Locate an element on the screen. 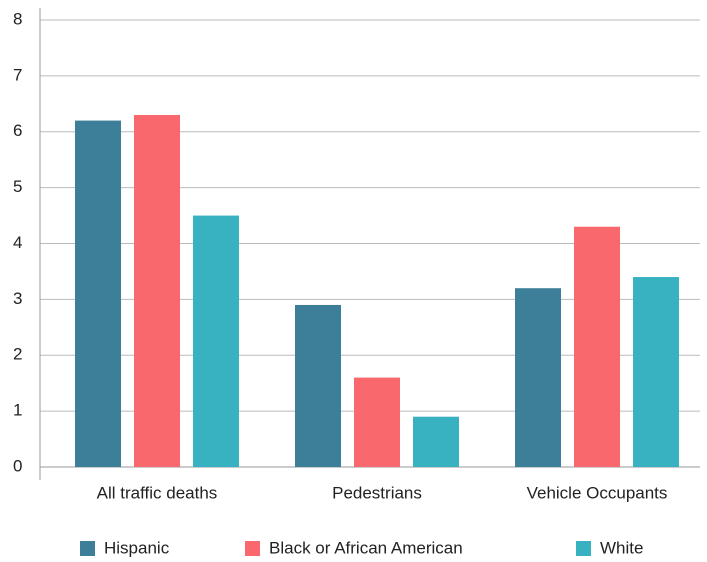 The width and height of the screenshot is (707, 562). y-tick-label: 1 is located at coordinates (17, 410).